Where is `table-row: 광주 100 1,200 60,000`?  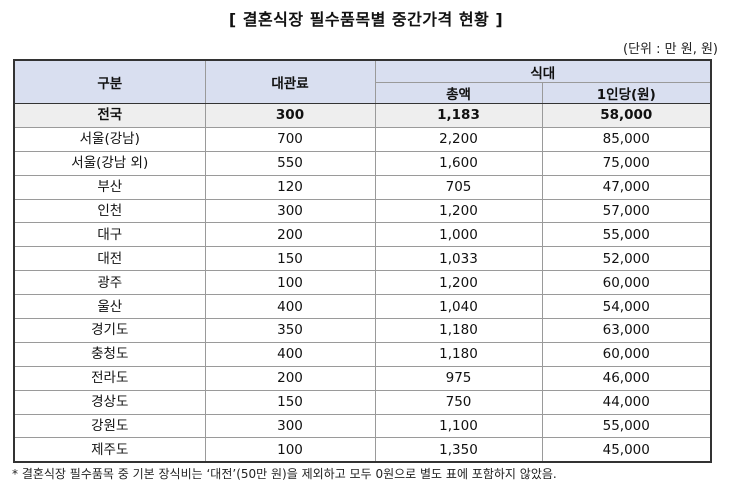
table-row: 광주 100 1,200 60,000 is located at coordinates (362, 283).